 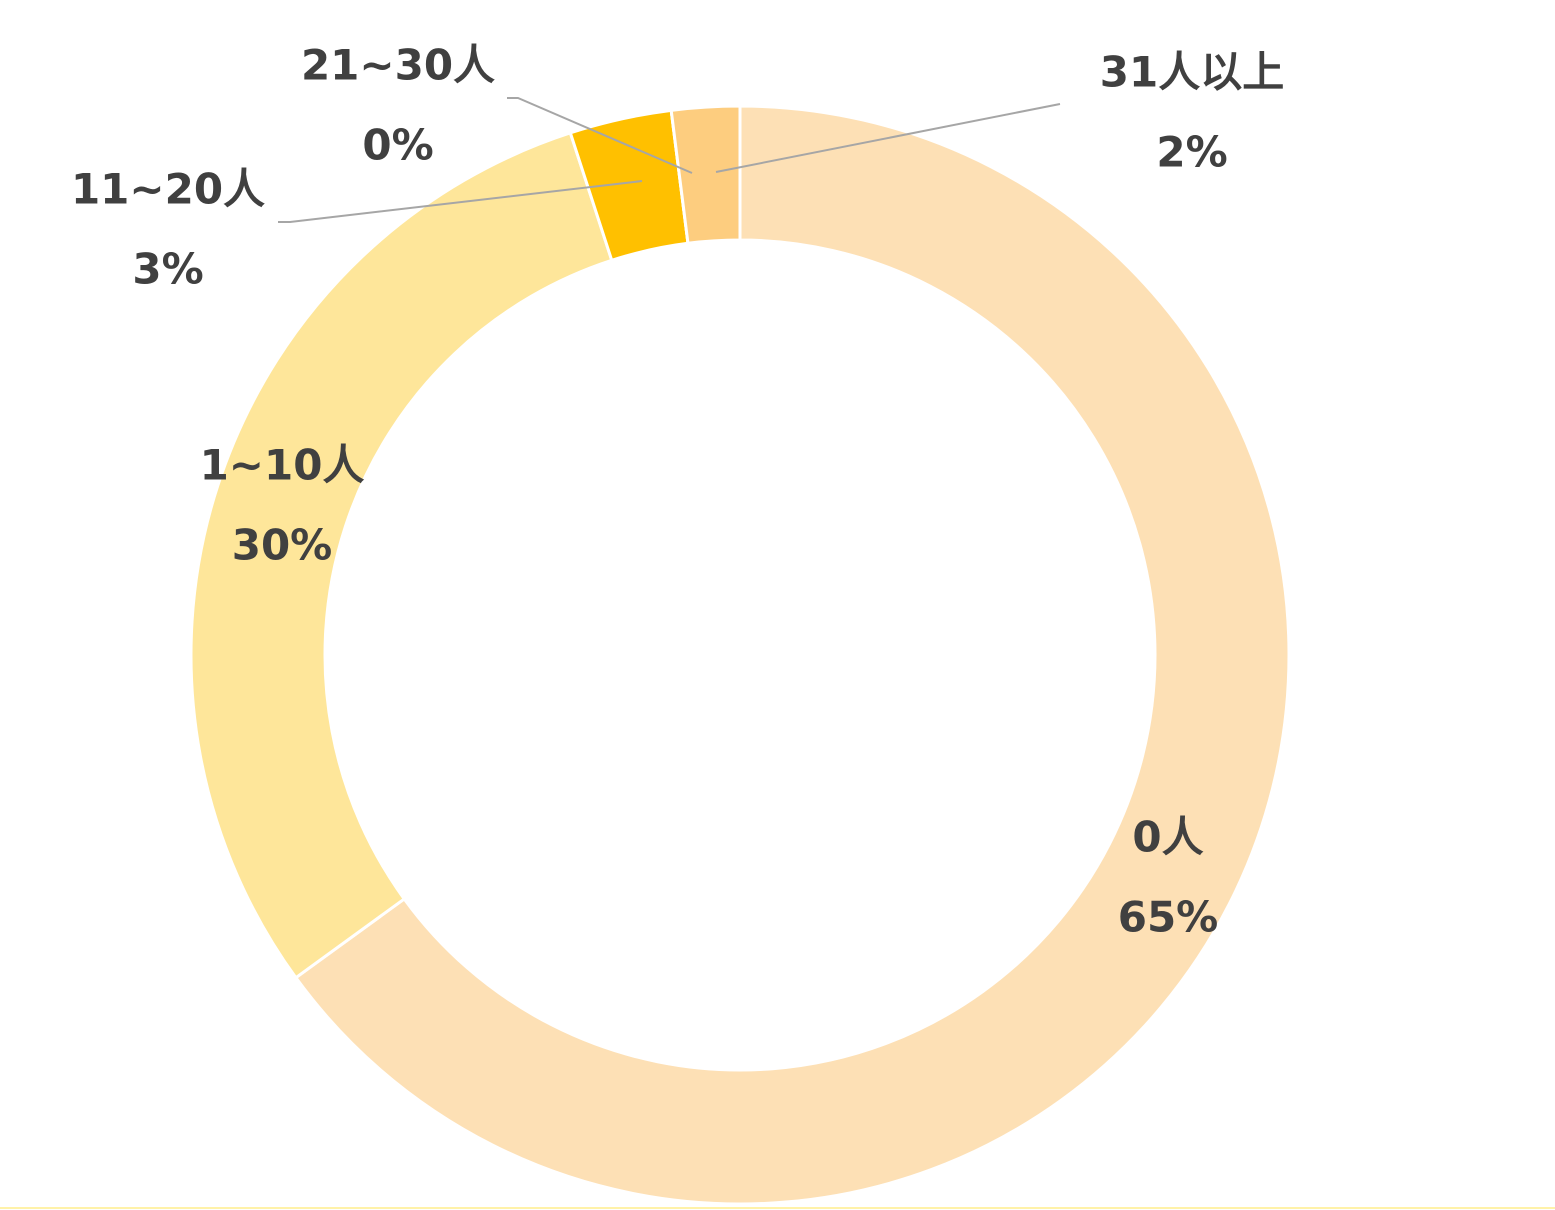 I want to click on slice-label: 11~20人, so click(x=168, y=189).